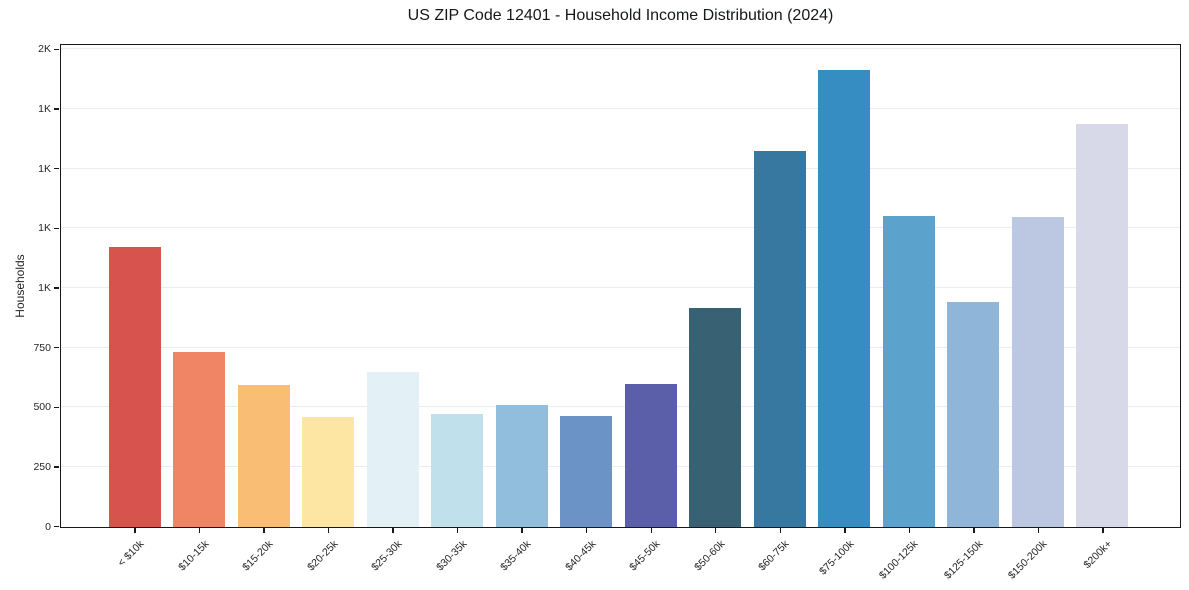 Image resolution: width=1189 pixels, height=590 pixels. I want to click on y-tick-label: 0, so click(48, 526).